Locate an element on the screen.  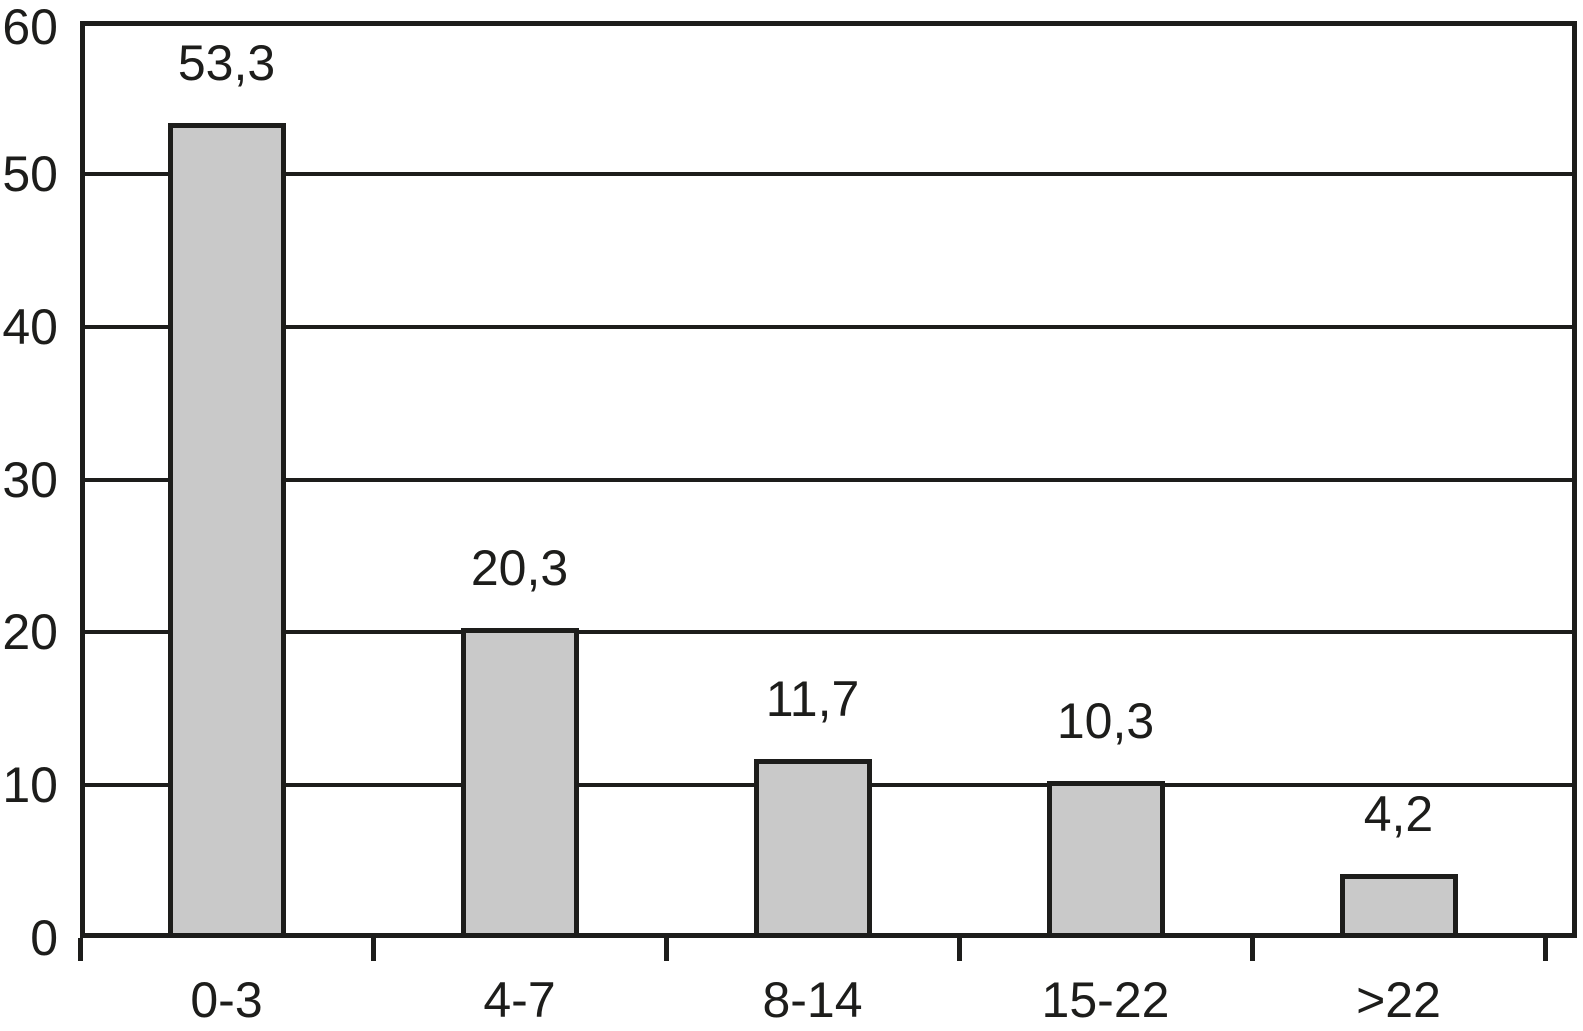
y-tick-label: 0 is located at coordinates (44, 938).